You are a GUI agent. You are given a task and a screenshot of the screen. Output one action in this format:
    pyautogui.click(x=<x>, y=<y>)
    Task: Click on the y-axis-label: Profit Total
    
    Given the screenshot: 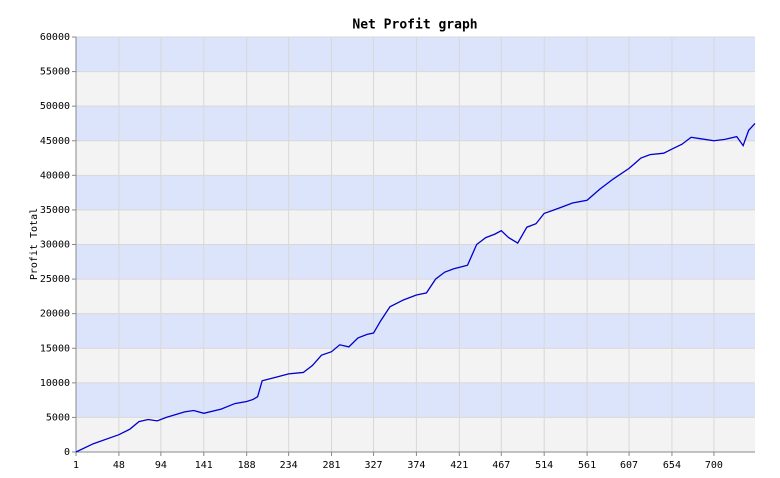 What is the action you would take?
    pyautogui.click(x=34, y=244)
    